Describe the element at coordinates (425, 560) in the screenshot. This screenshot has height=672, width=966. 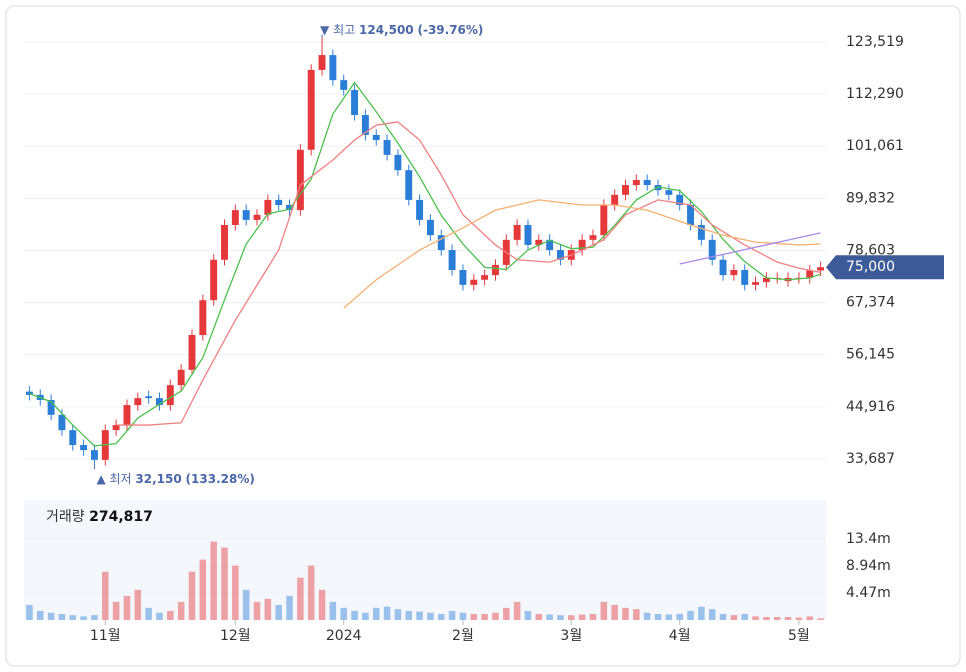
I see `volume-panel` at that location.